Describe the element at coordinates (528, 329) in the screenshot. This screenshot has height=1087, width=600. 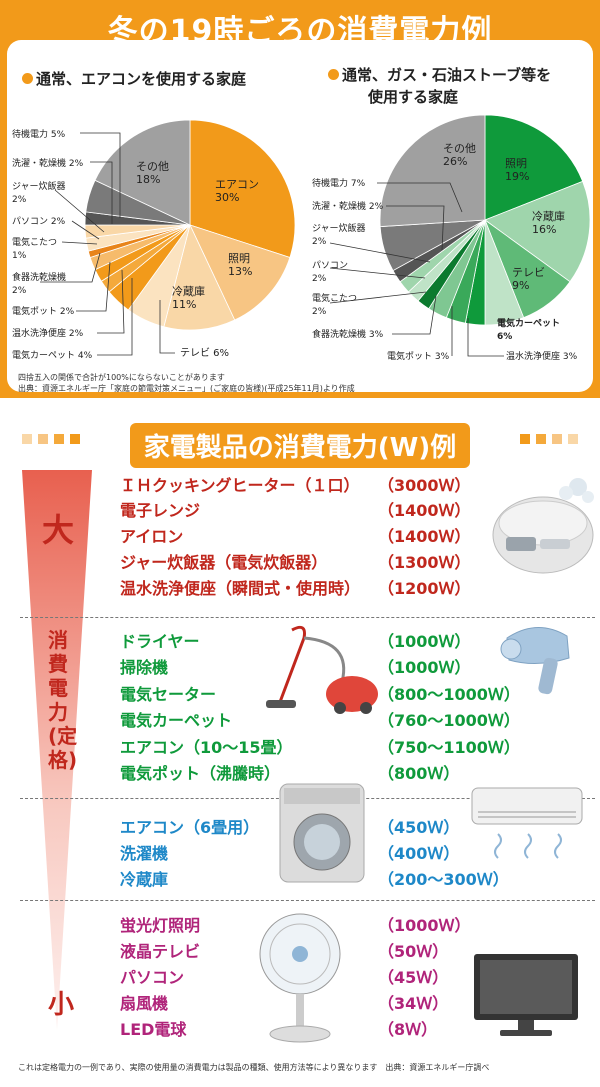
I see `pie-label: 電気カーペット 6%` at that location.